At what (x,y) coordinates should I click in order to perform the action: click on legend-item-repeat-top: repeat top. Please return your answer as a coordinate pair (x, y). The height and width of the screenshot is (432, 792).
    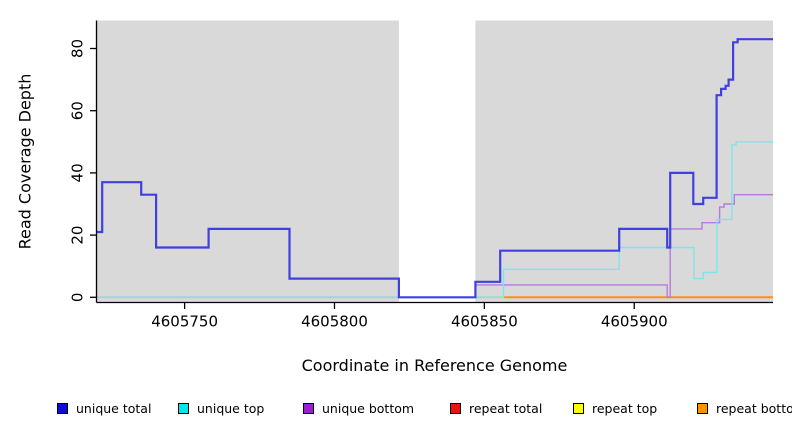
    Looking at the image, I should click on (615, 408).